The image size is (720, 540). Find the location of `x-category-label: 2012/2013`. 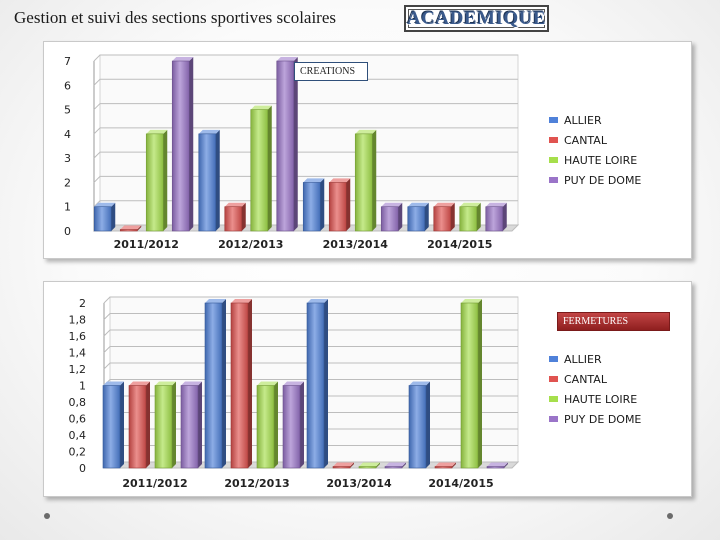

x-category-label: 2012/2013 is located at coordinates (250, 244).